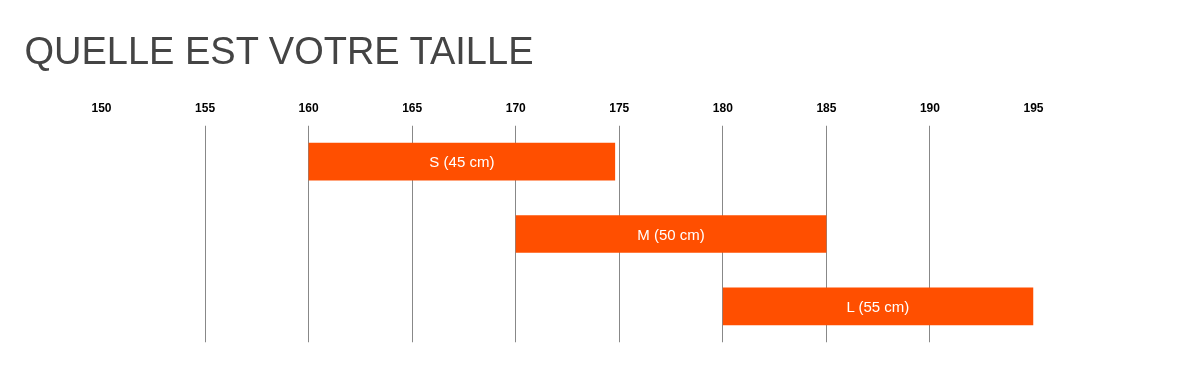  Describe the element at coordinates (308, 107) in the screenshot. I see `x-tick-label: 160` at that location.